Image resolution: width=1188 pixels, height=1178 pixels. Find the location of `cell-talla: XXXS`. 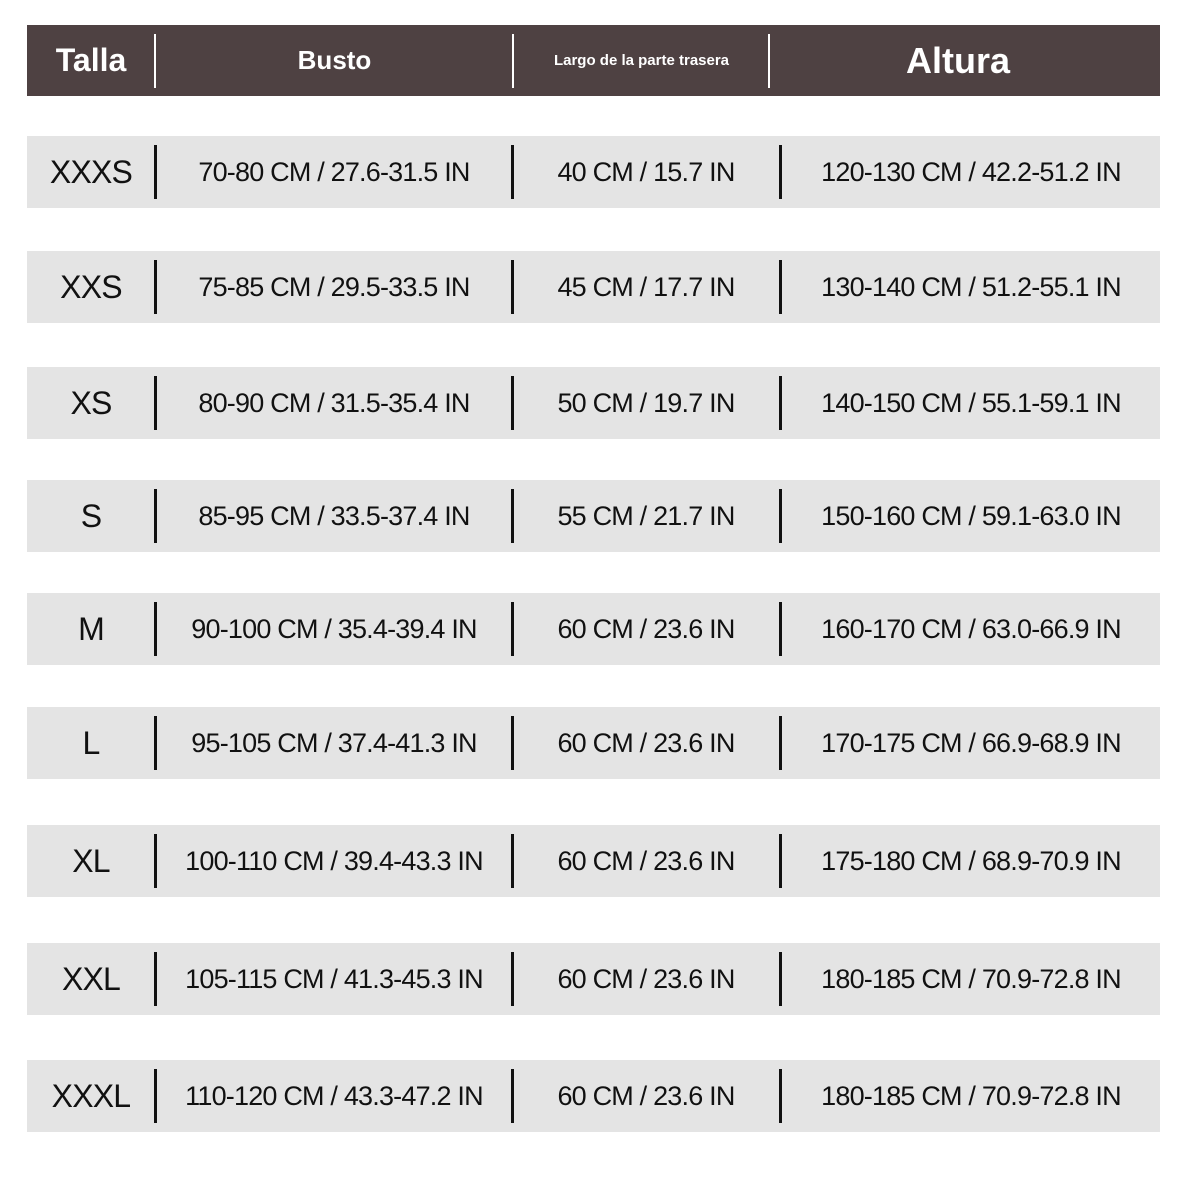

cell-talla: XXXS is located at coordinates (91, 171).